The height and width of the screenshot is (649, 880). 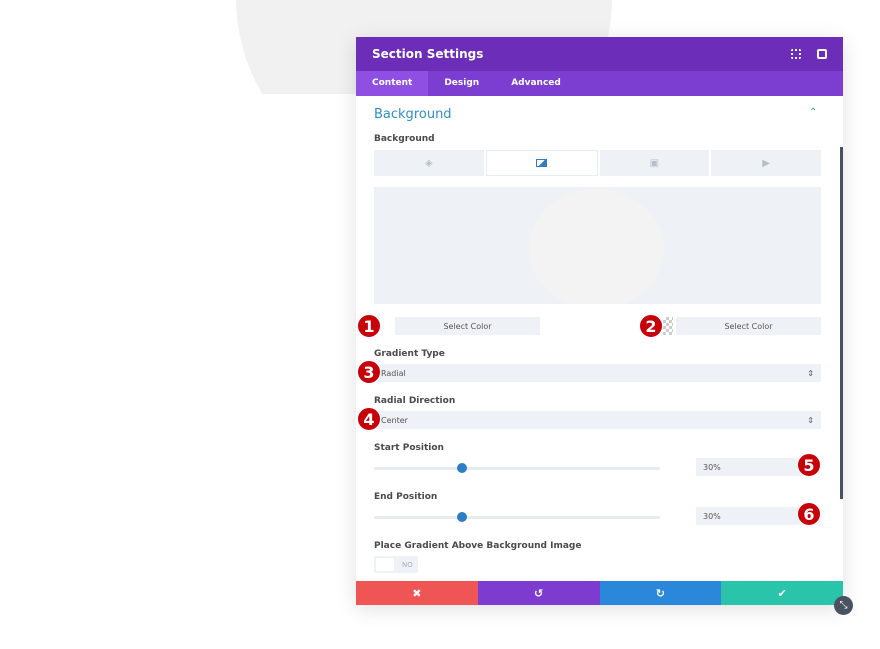 I want to click on tab-design: Design, so click(x=462, y=83).